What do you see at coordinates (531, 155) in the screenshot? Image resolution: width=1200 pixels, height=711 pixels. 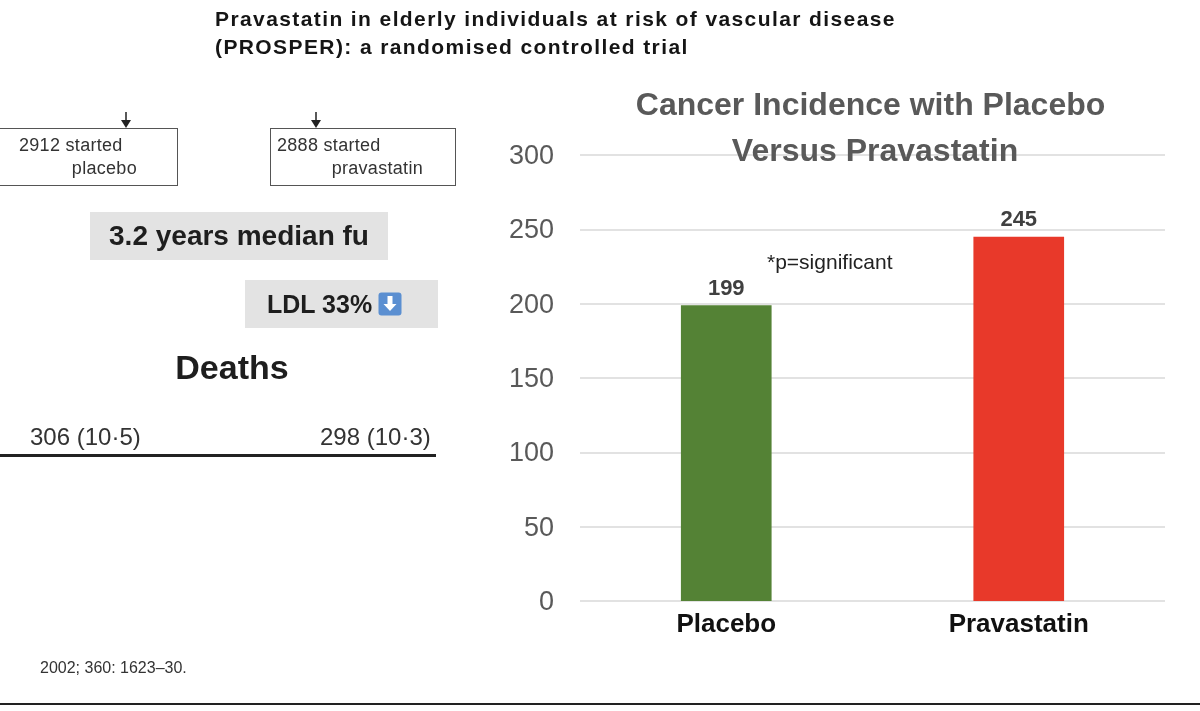 I see `y-tick-label: 300` at bounding box center [531, 155].